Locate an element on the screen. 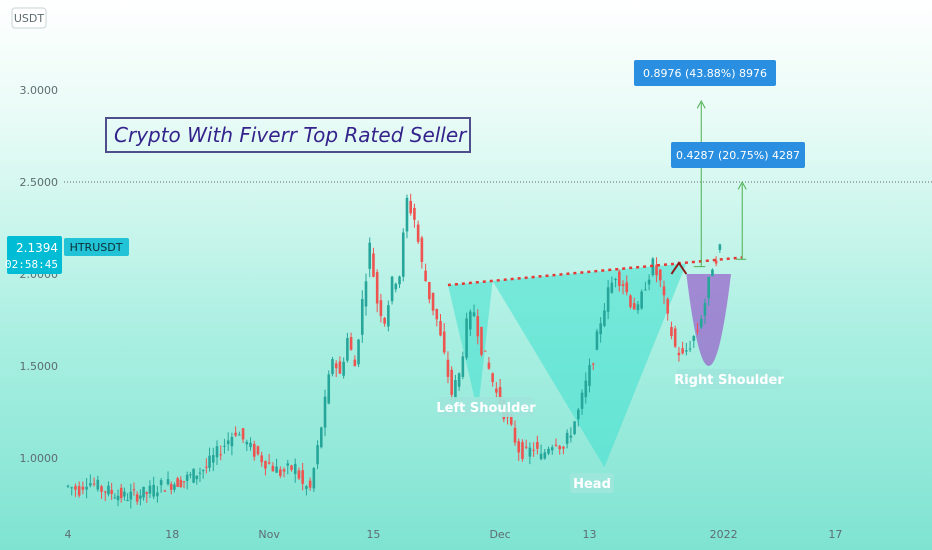 Image resolution: width=932 pixels, height=550 pixels. label-left-shoulder-text: Left Shoulder is located at coordinates (486, 408).